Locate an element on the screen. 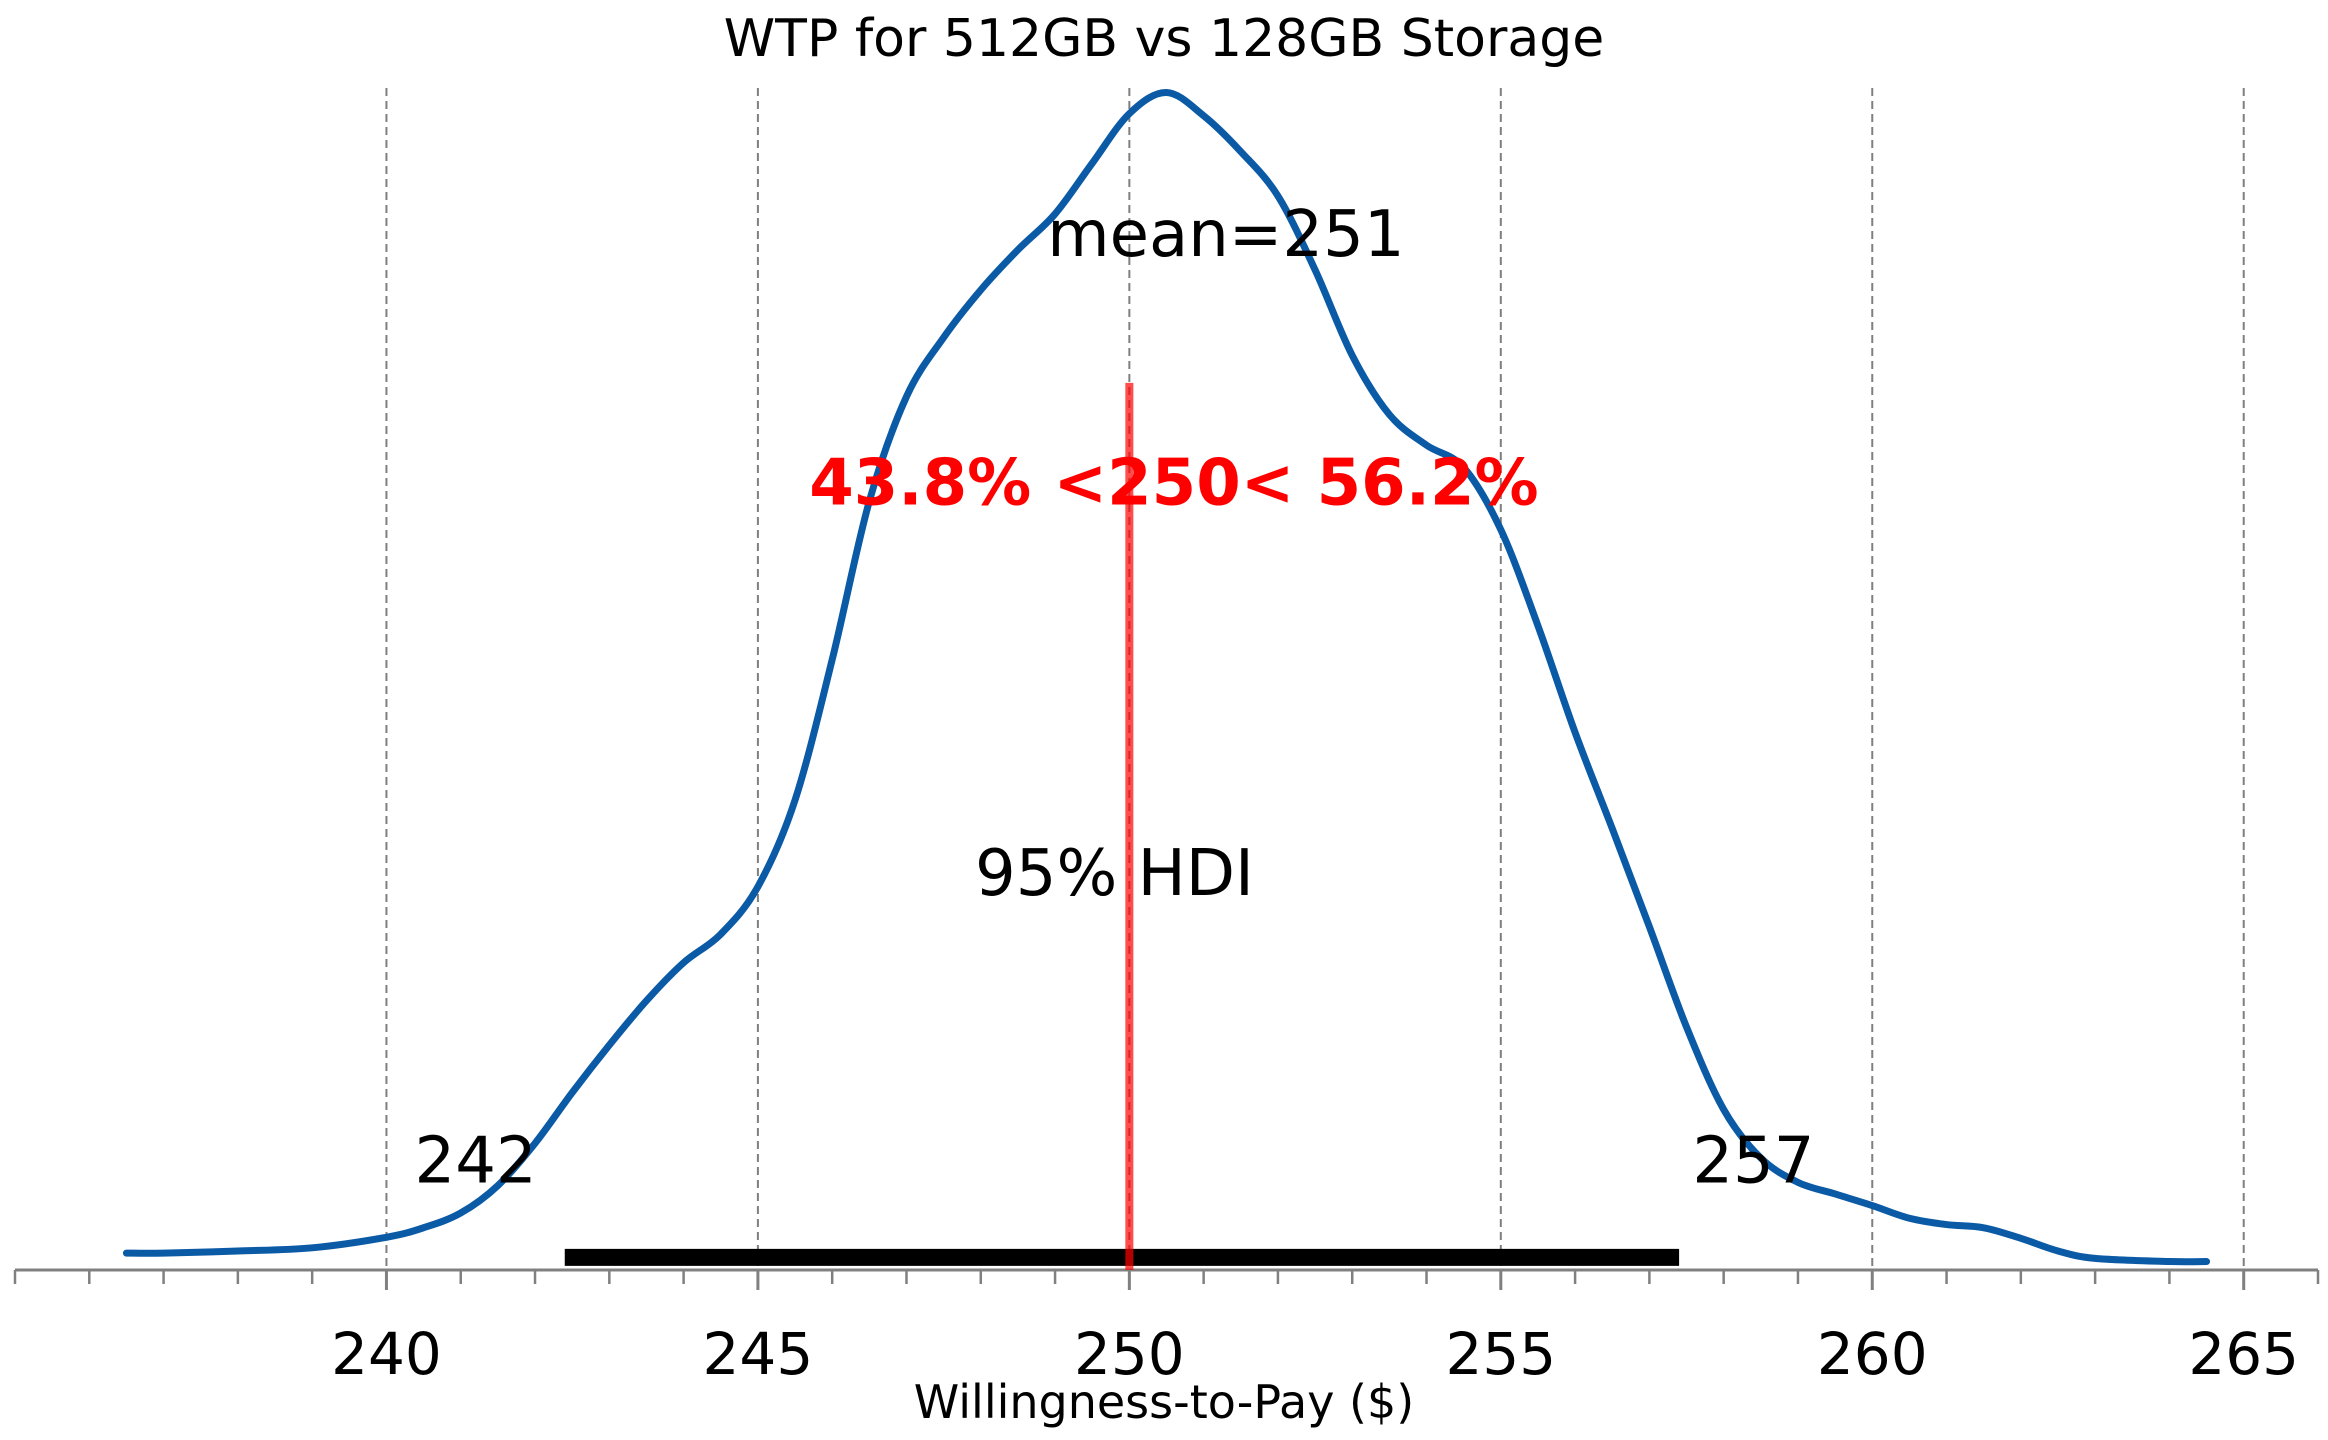 The height and width of the screenshot is (1440, 2328). major-ticks is located at coordinates (1315, 1280).